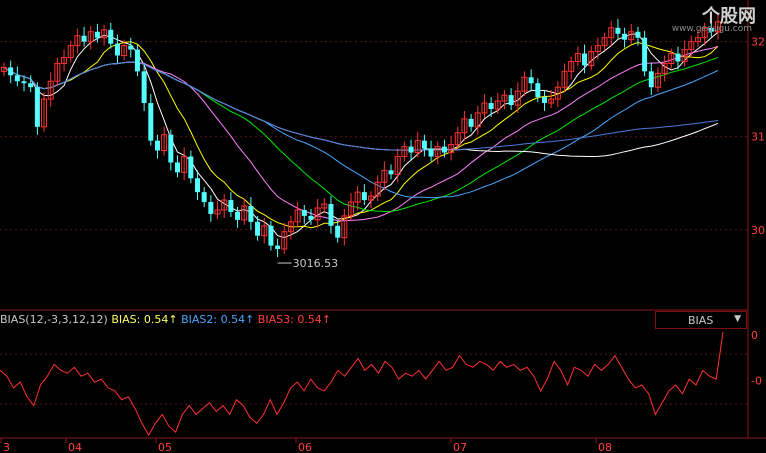 The image size is (766, 453). Describe the element at coordinates (160, 319) in the screenshot. I see `bias-value: 0.54↑` at that location.